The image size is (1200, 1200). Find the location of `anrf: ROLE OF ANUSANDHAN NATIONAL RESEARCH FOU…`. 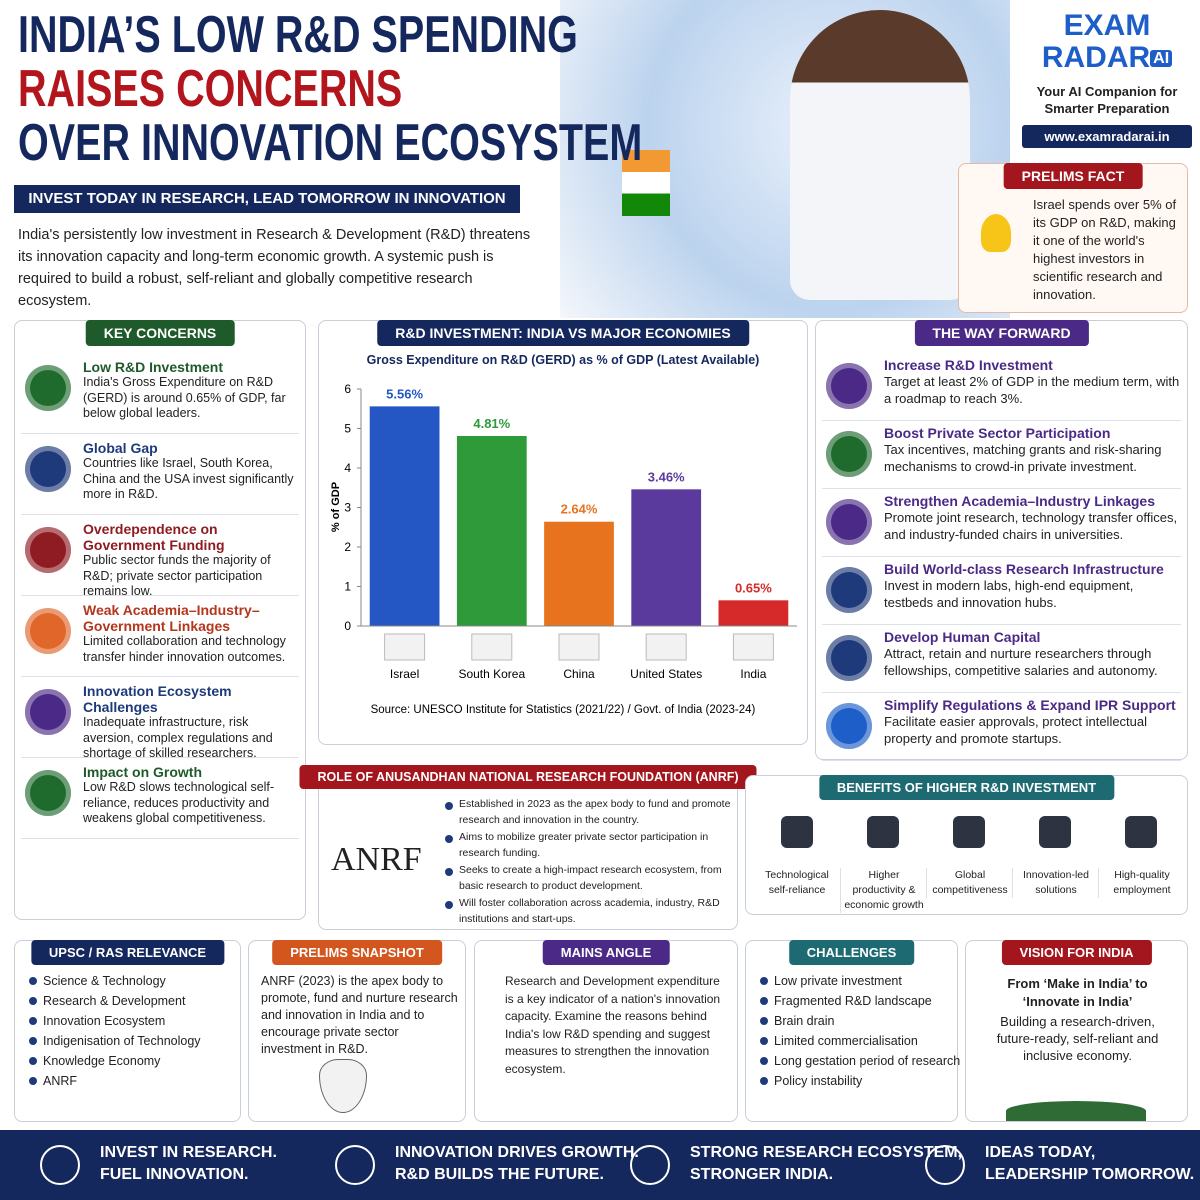

anrf: ROLE OF ANUSANDHAN NATIONAL RESEARCH FOU… is located at coordinates (528, 847).